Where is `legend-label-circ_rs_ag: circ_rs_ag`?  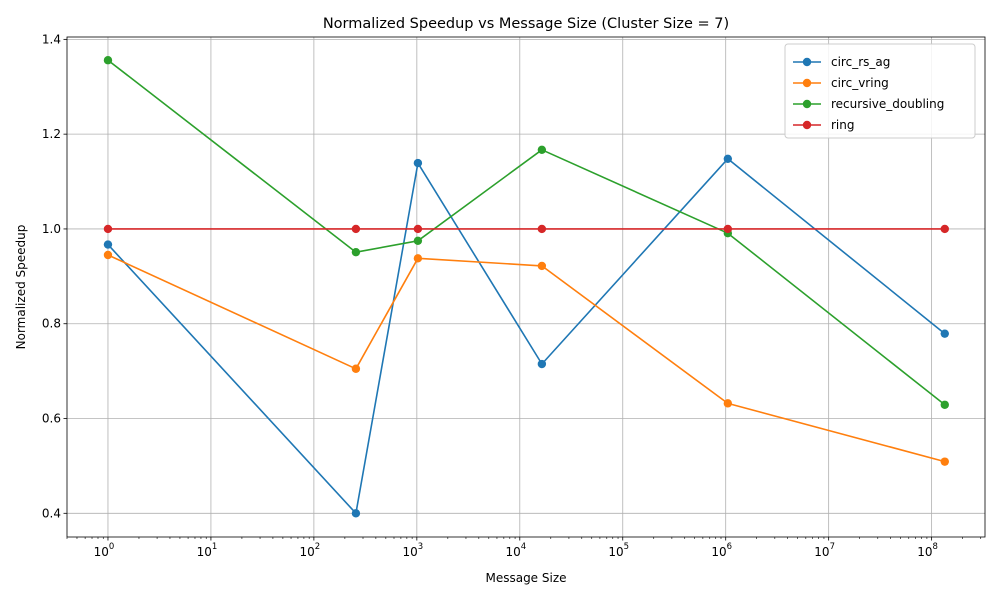 legend-label-circ_rs_ag: circ_rs_ag is located at coordinates (860, 62).